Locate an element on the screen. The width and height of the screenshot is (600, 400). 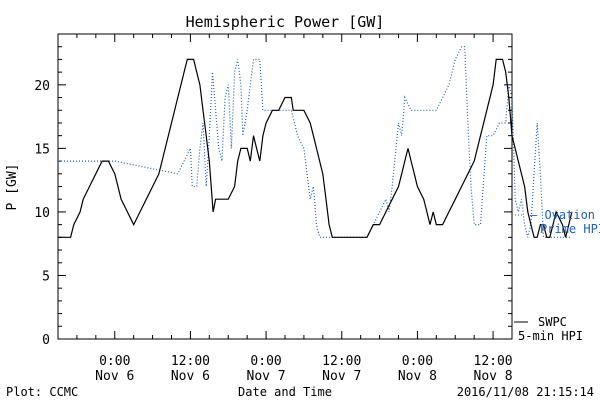
y-tick-label: 20 is located at coordinates (42, 86).